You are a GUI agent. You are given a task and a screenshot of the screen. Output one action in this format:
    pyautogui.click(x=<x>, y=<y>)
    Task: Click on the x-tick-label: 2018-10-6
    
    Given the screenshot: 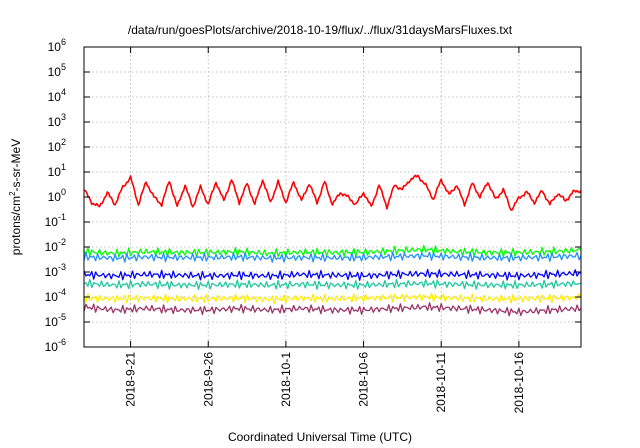 What is the action you would take?
    pyautogui.click(x=364, y=379)
    